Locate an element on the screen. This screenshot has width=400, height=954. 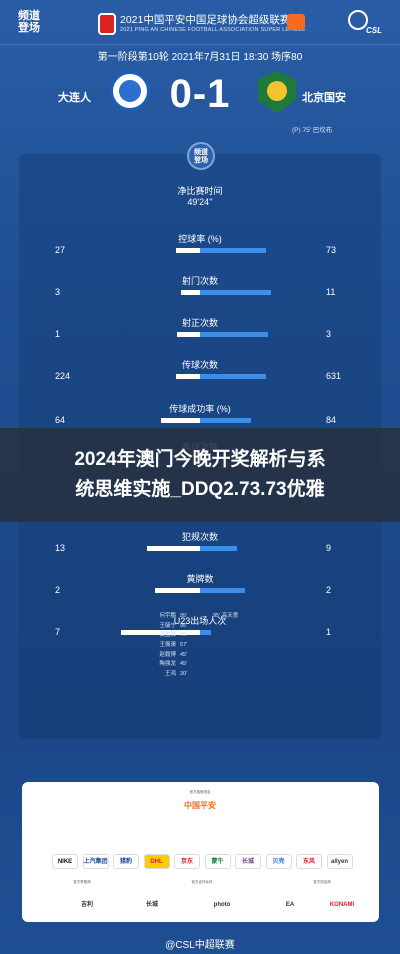
stat-away-value: 84 is located at coordinates (331, 420).